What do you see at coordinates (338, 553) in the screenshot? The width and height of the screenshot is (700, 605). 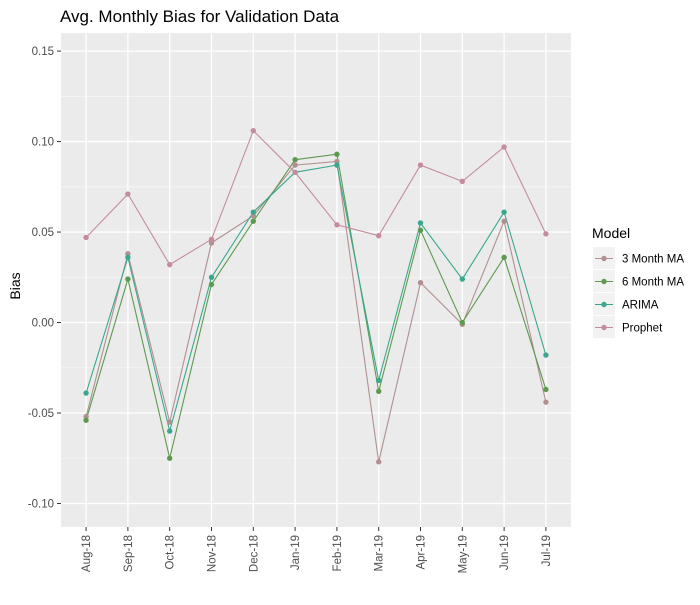 I see `x-tick-label: Feb-19` at bounding box center [338, 553].